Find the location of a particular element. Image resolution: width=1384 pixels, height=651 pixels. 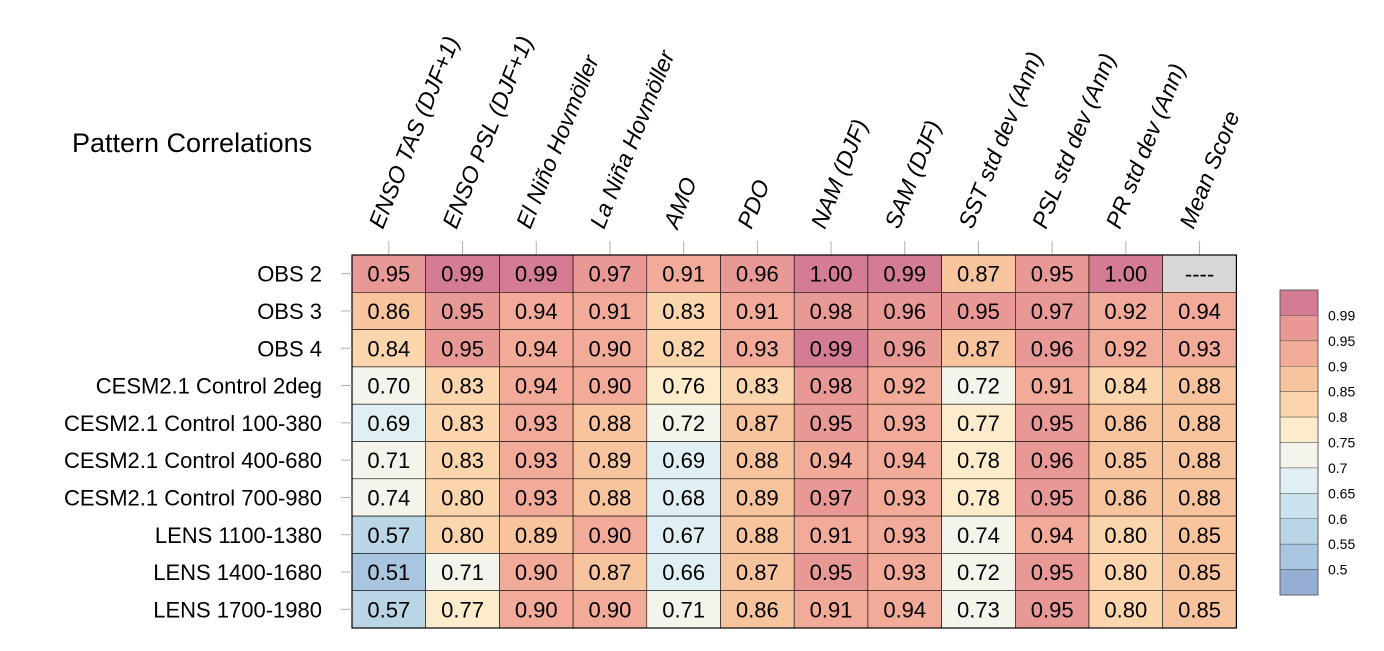

chart-title: Pattern Correlations is located at coordinates (192, 143).